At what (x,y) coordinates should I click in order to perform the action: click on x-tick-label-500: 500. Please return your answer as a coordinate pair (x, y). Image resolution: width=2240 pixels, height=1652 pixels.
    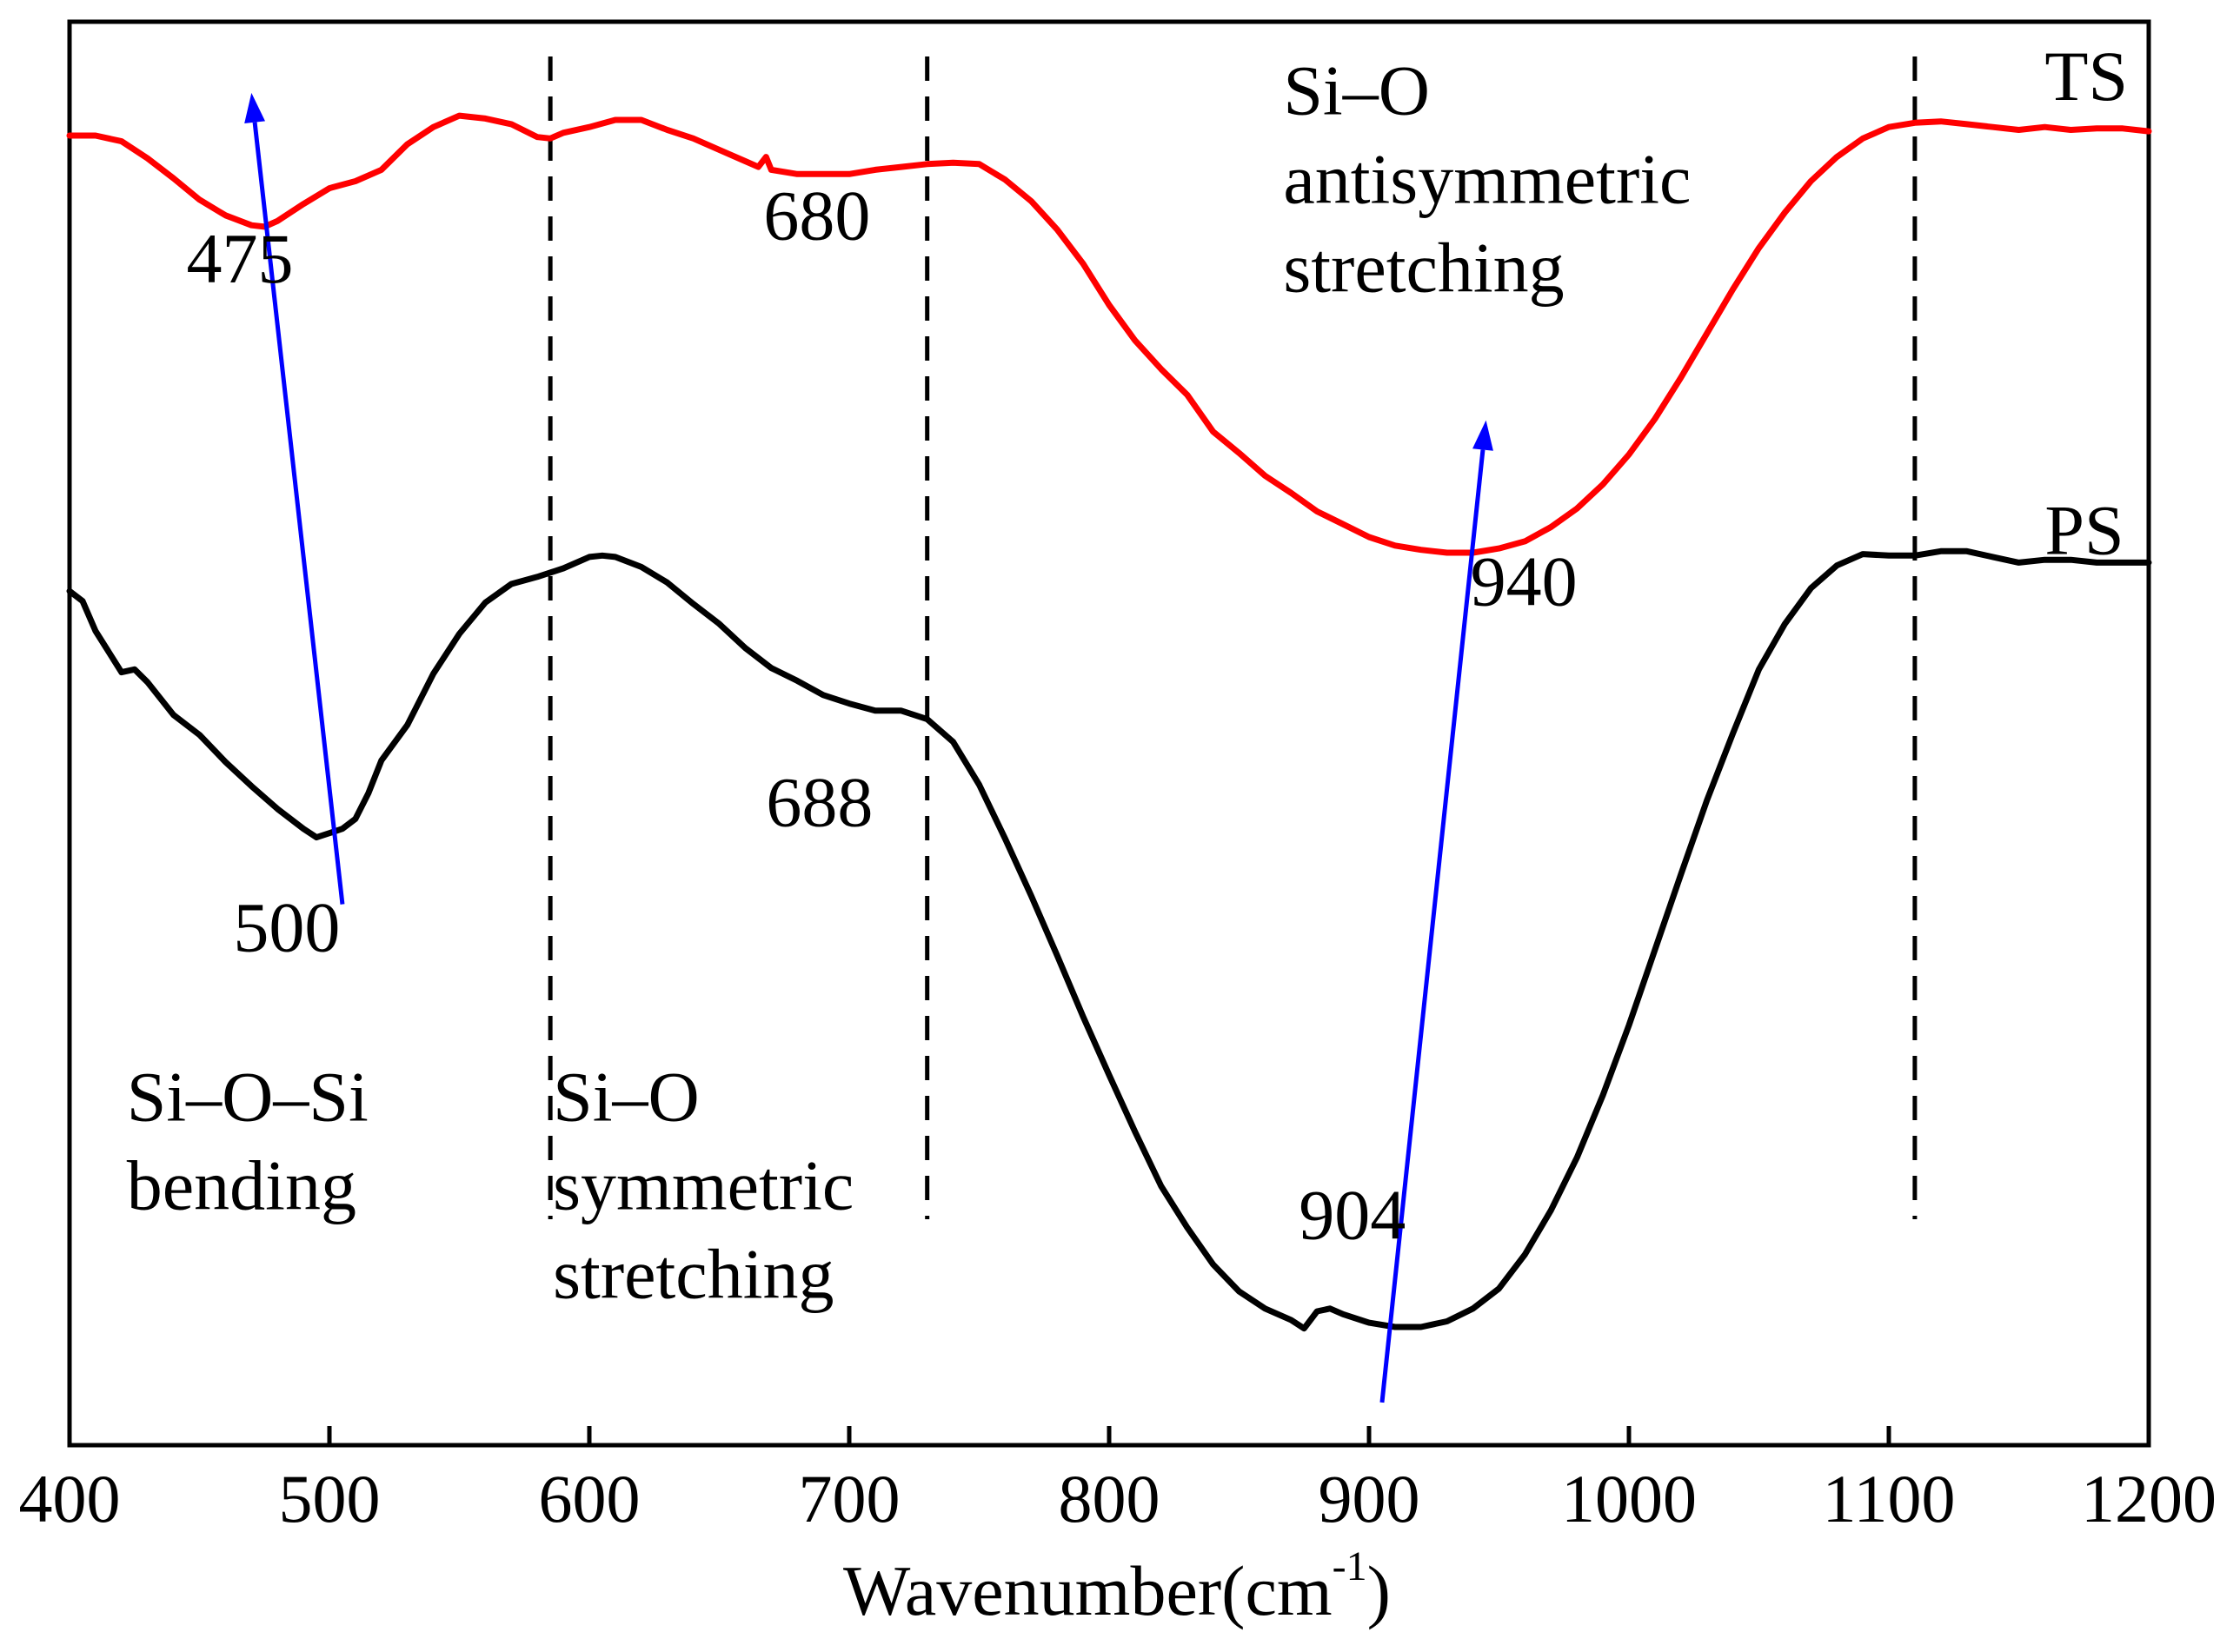
    Looking at the image, I should click on (330, 1498).